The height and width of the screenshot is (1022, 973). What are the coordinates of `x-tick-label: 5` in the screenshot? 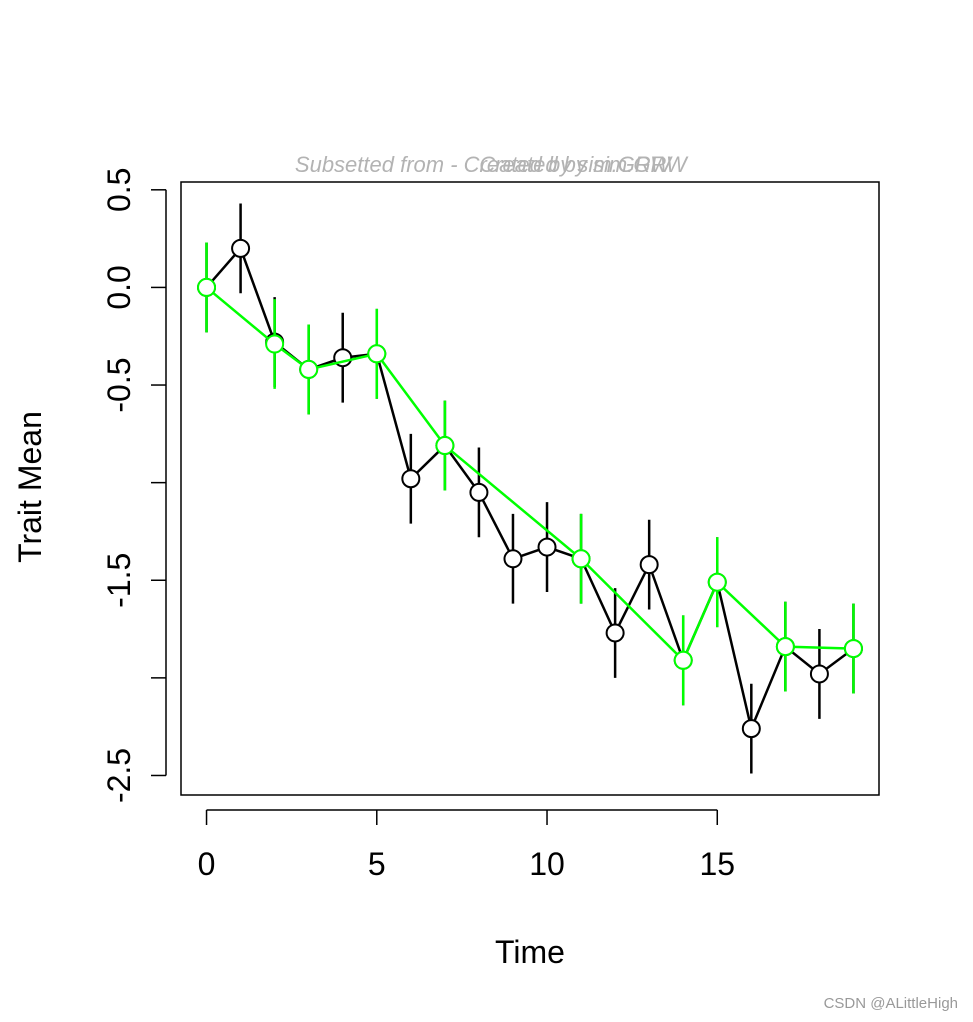 It's located at (377, 864).